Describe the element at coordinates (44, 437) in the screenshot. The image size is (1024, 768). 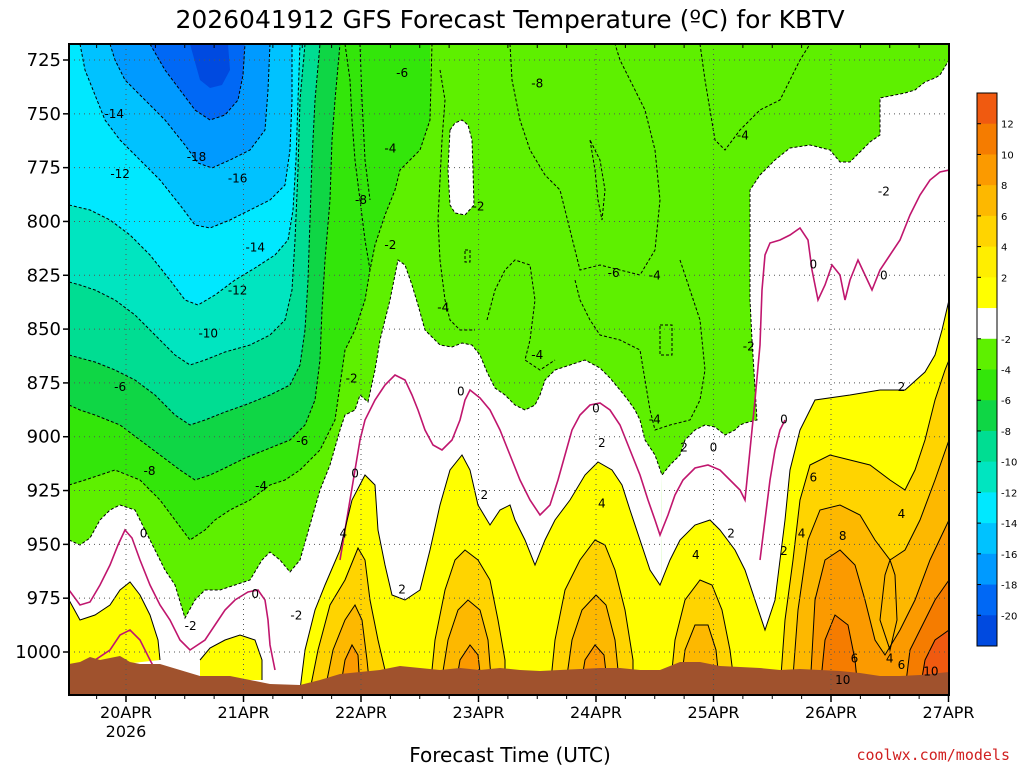
I see `y-tick-label: 900` at that location.